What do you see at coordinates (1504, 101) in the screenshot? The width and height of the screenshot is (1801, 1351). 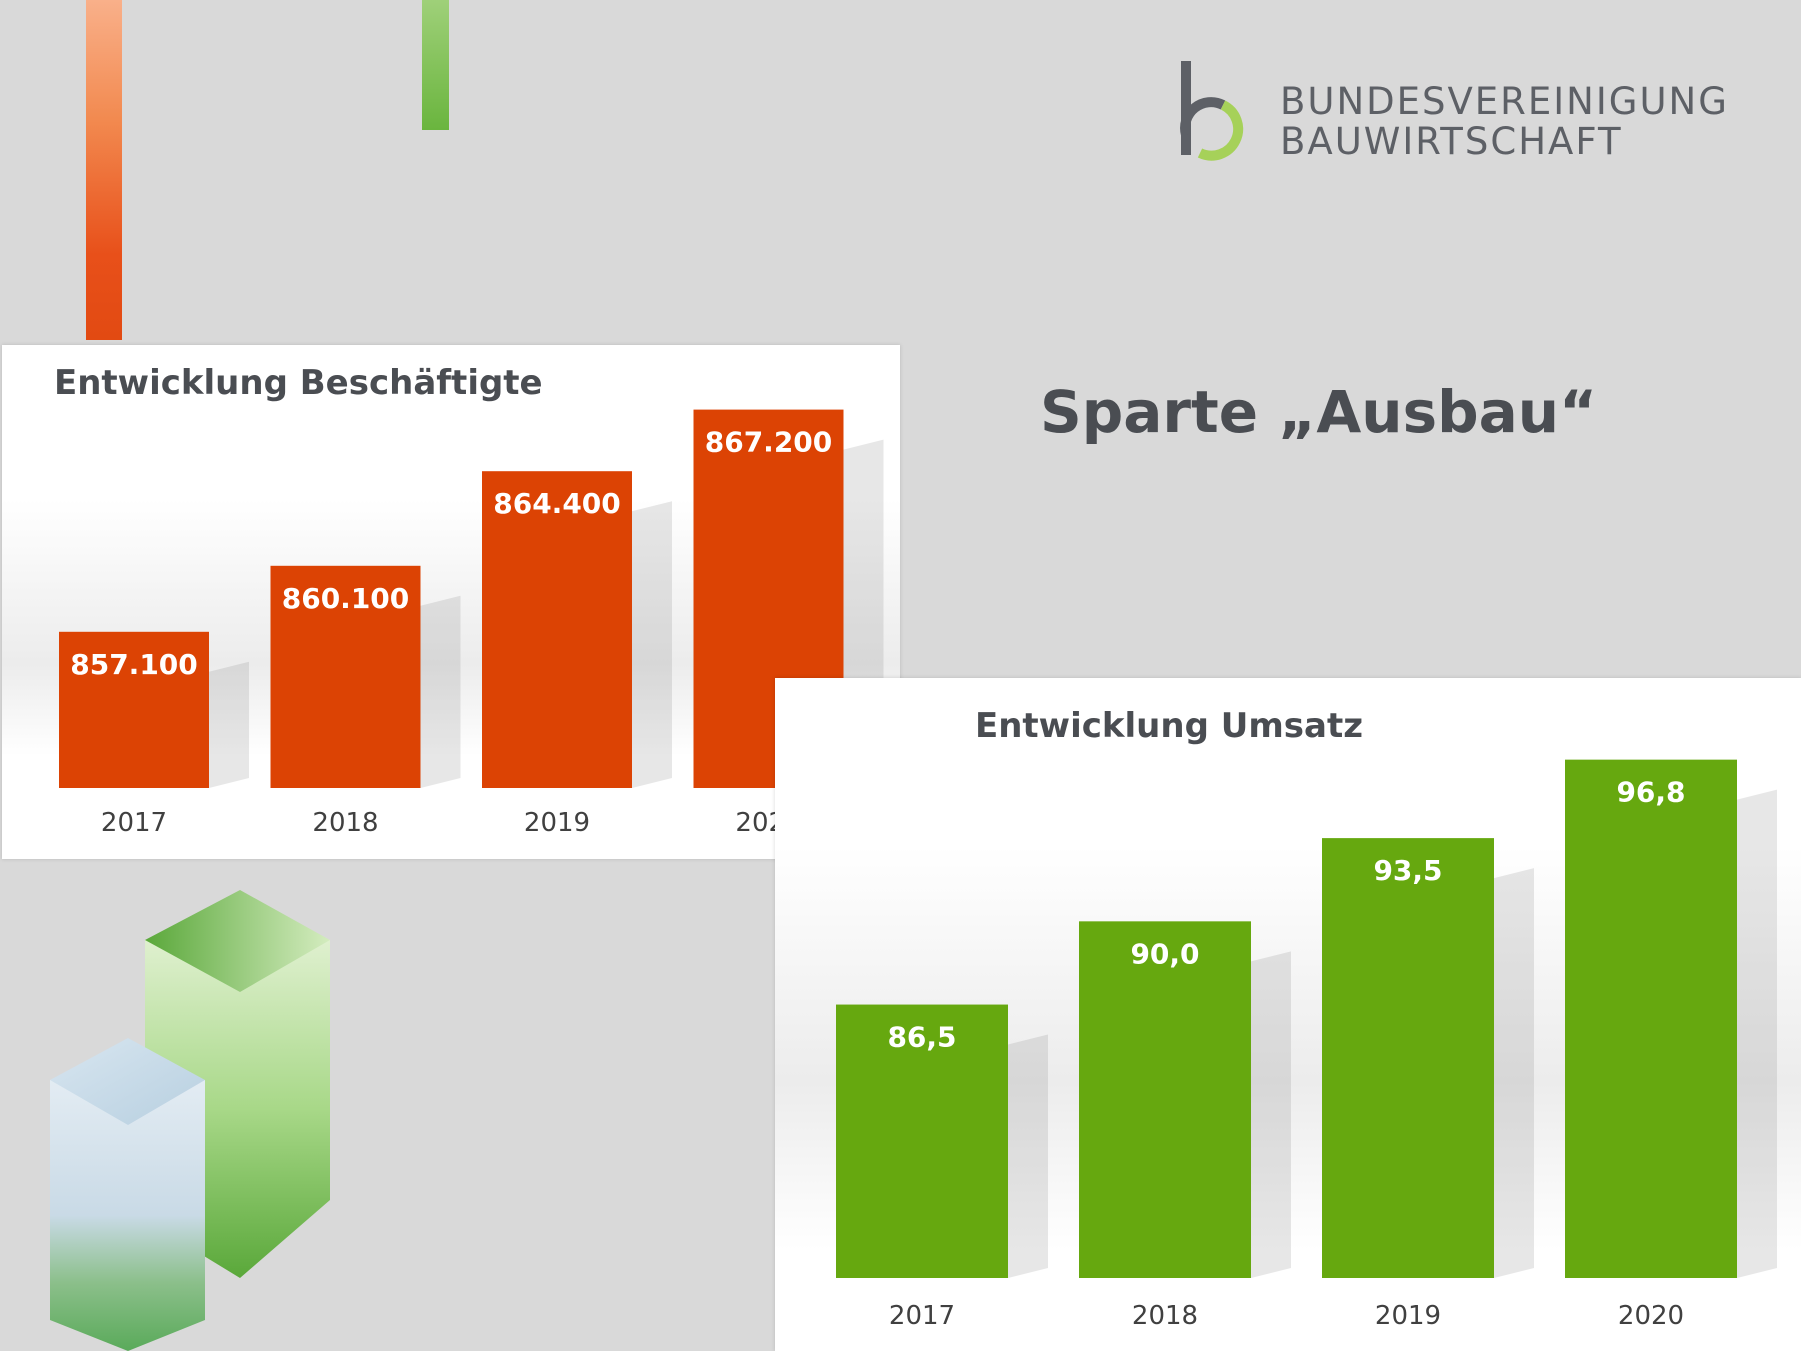 I see `logo-text-line1: BUNDESVEREINIGUNG` at bounding box center [1504, 101].